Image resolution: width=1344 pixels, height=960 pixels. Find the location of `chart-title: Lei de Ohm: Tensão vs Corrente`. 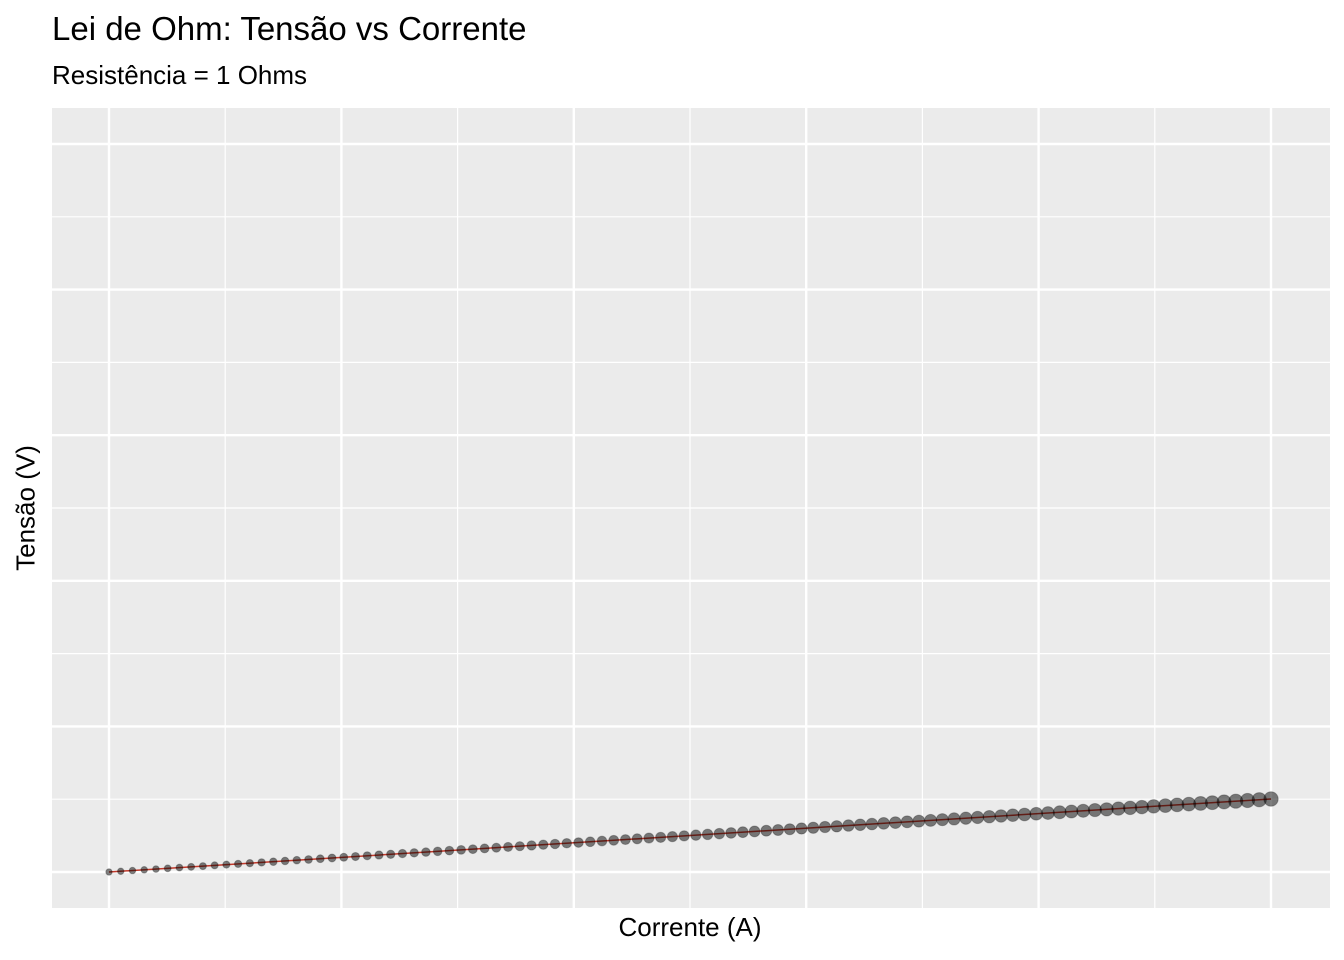

chart-title: Lei de Ohm: Tensão vs Corrente is located at coordinates (289, 28).